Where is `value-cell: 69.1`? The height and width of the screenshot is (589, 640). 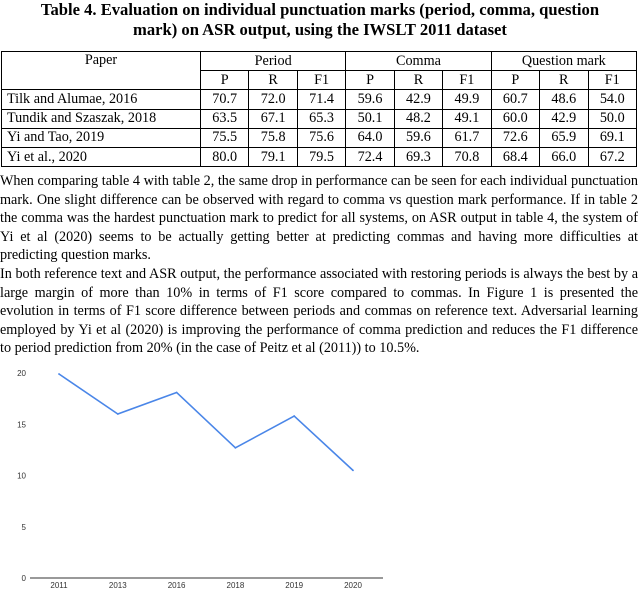
value-cell: 69.1 is located at coordinates (612, 137).